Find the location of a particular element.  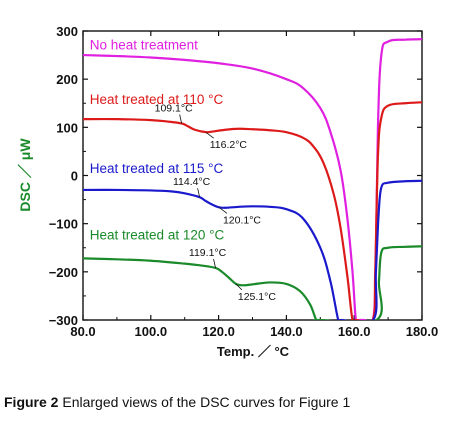

x-tick-label: 140.0 is located at coordinates (286, 331).